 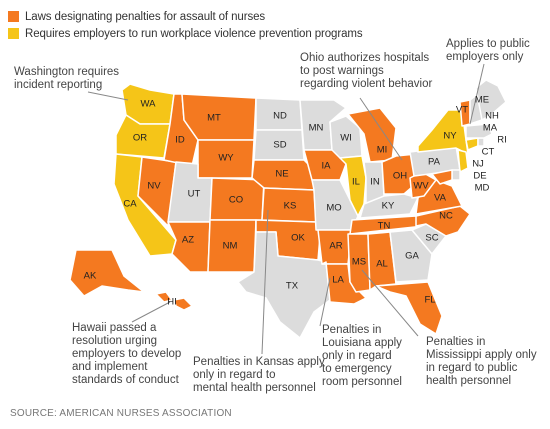 I want to click on label-CT: CT, so click(x=488, y=152).